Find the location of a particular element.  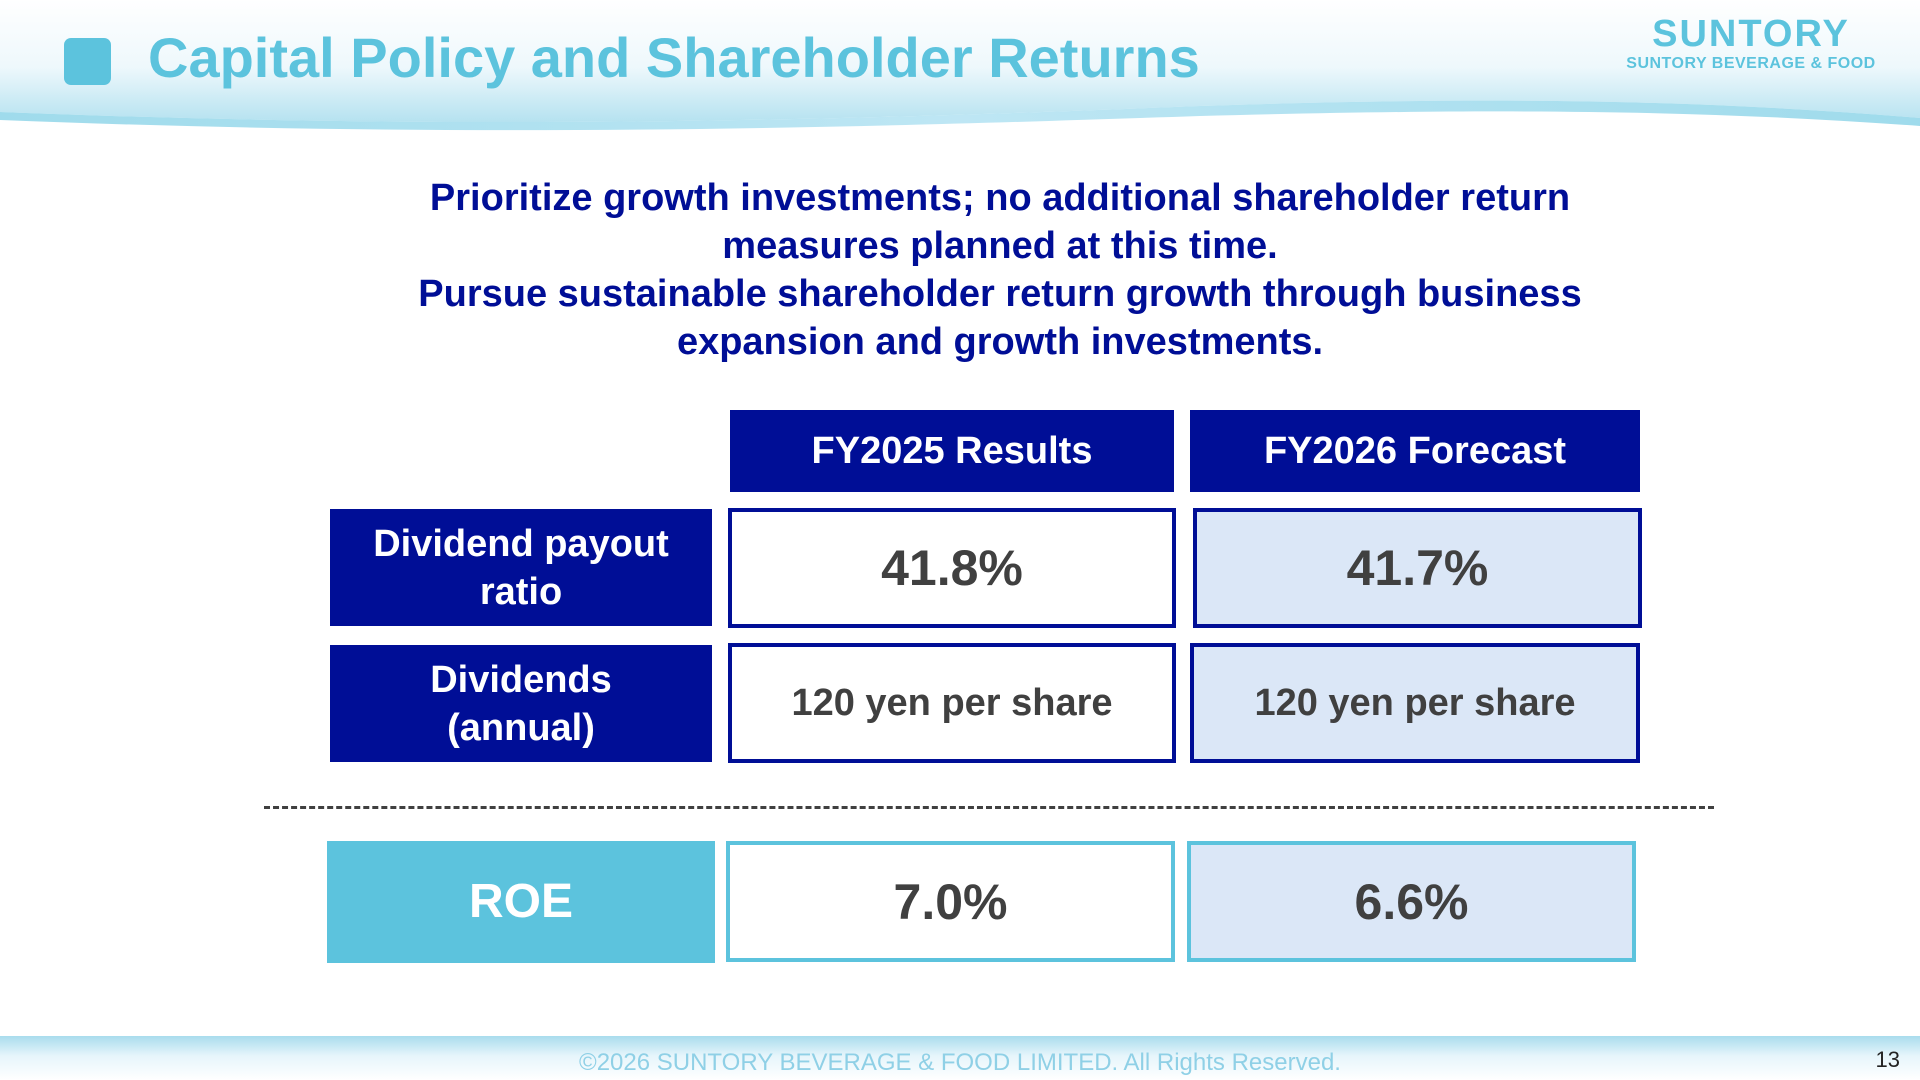

page-number: 13 is located at coordinates (1887, 1059).